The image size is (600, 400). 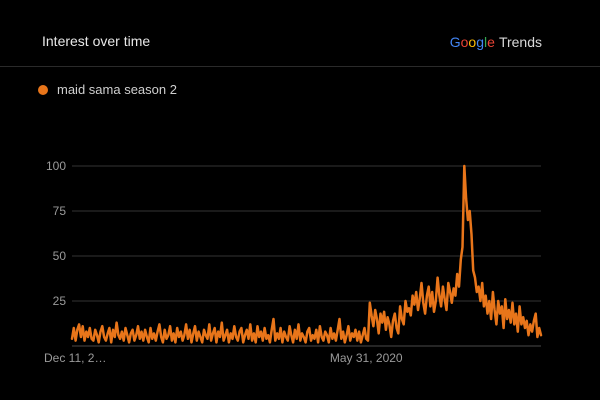 What do you see at coordinates (520, 42) in the screenshot?
I see `trends-wordmark: Trends` at bounding box center [520, 42].